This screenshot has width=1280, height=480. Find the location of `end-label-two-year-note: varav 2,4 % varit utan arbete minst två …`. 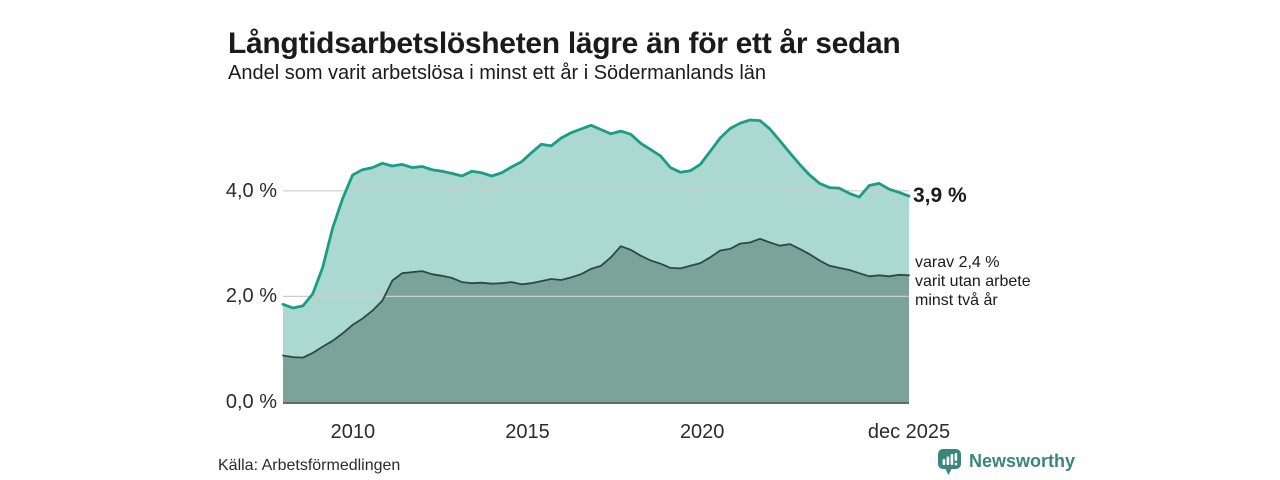

end-label-two-year-note: varav 2,4 % varit utan arbete minst två … is located at coordinates (973, 281).